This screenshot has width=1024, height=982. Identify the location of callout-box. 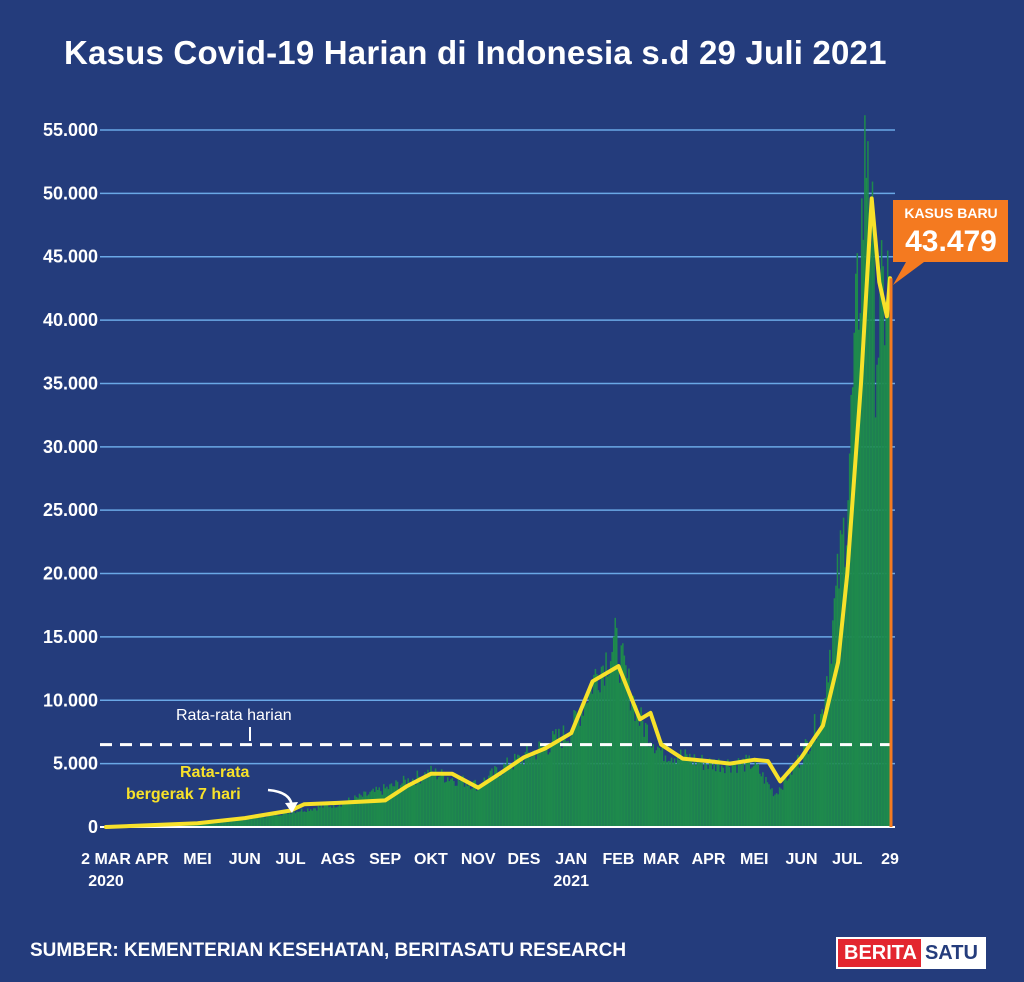
(950, 242).